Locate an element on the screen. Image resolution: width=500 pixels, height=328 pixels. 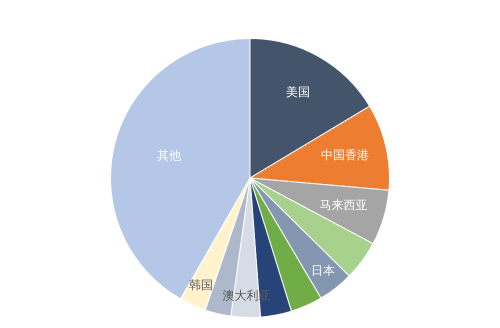
slice-label: 韩国 is located at coordinates (201, 285).